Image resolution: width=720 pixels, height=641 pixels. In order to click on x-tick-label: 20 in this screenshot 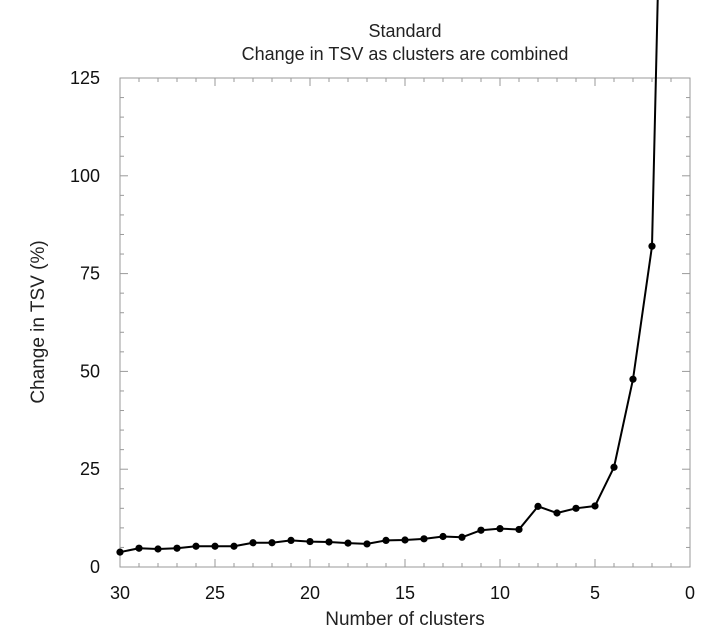, I will do `click(310, 593)`.